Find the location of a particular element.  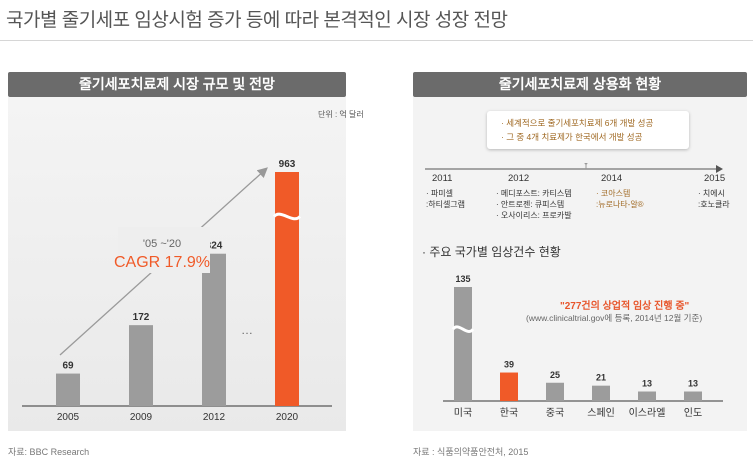

timeline-year-2014: 2014 is located at coordinates (612, 178).